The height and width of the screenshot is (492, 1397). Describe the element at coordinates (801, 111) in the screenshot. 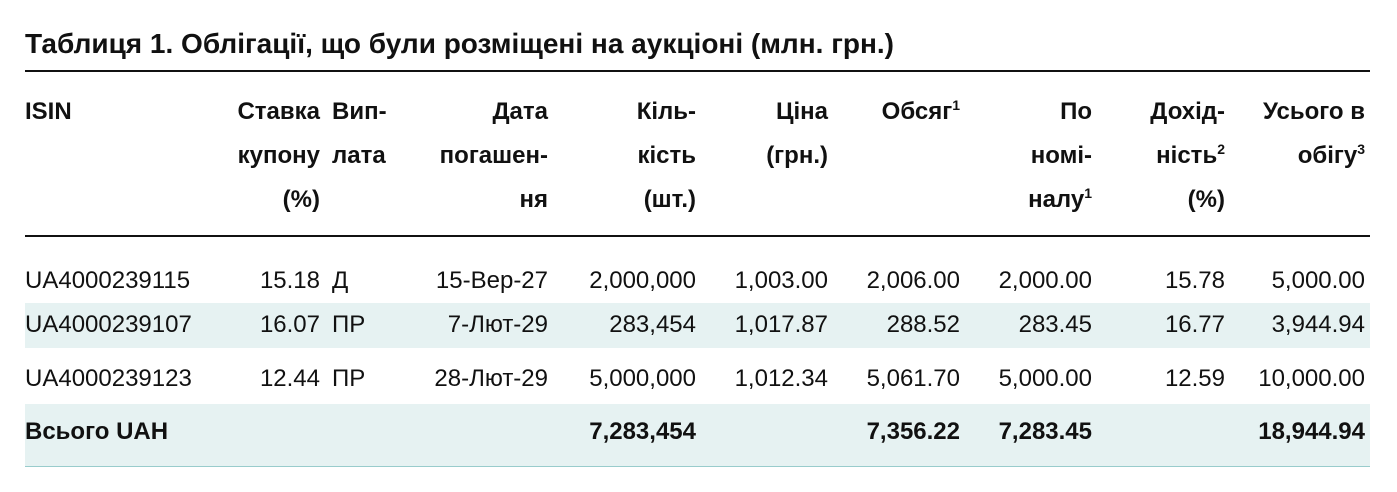

I see `header-line: Ціна` at that location.